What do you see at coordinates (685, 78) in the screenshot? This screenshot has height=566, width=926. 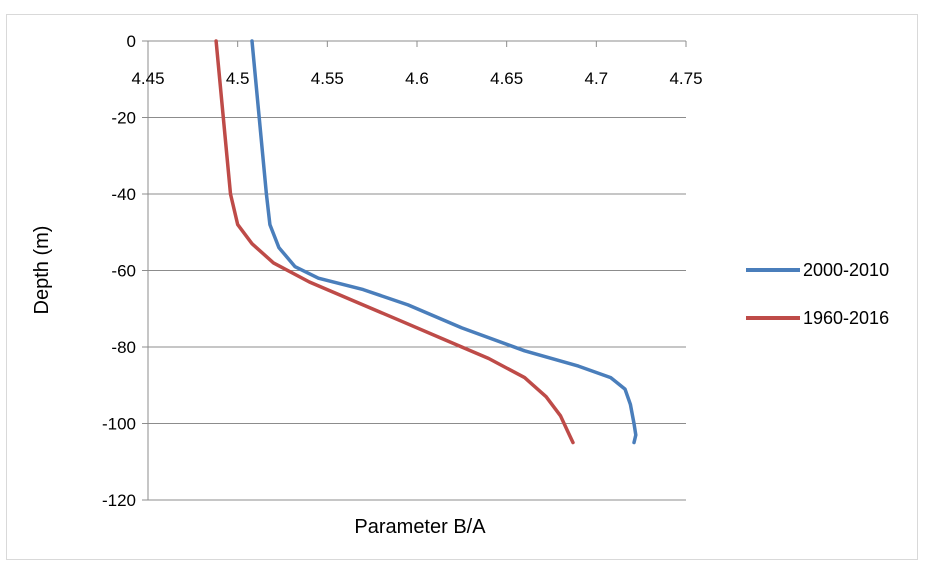 I see `x-tick-label: 4.75` at bounding box center [685, 78].